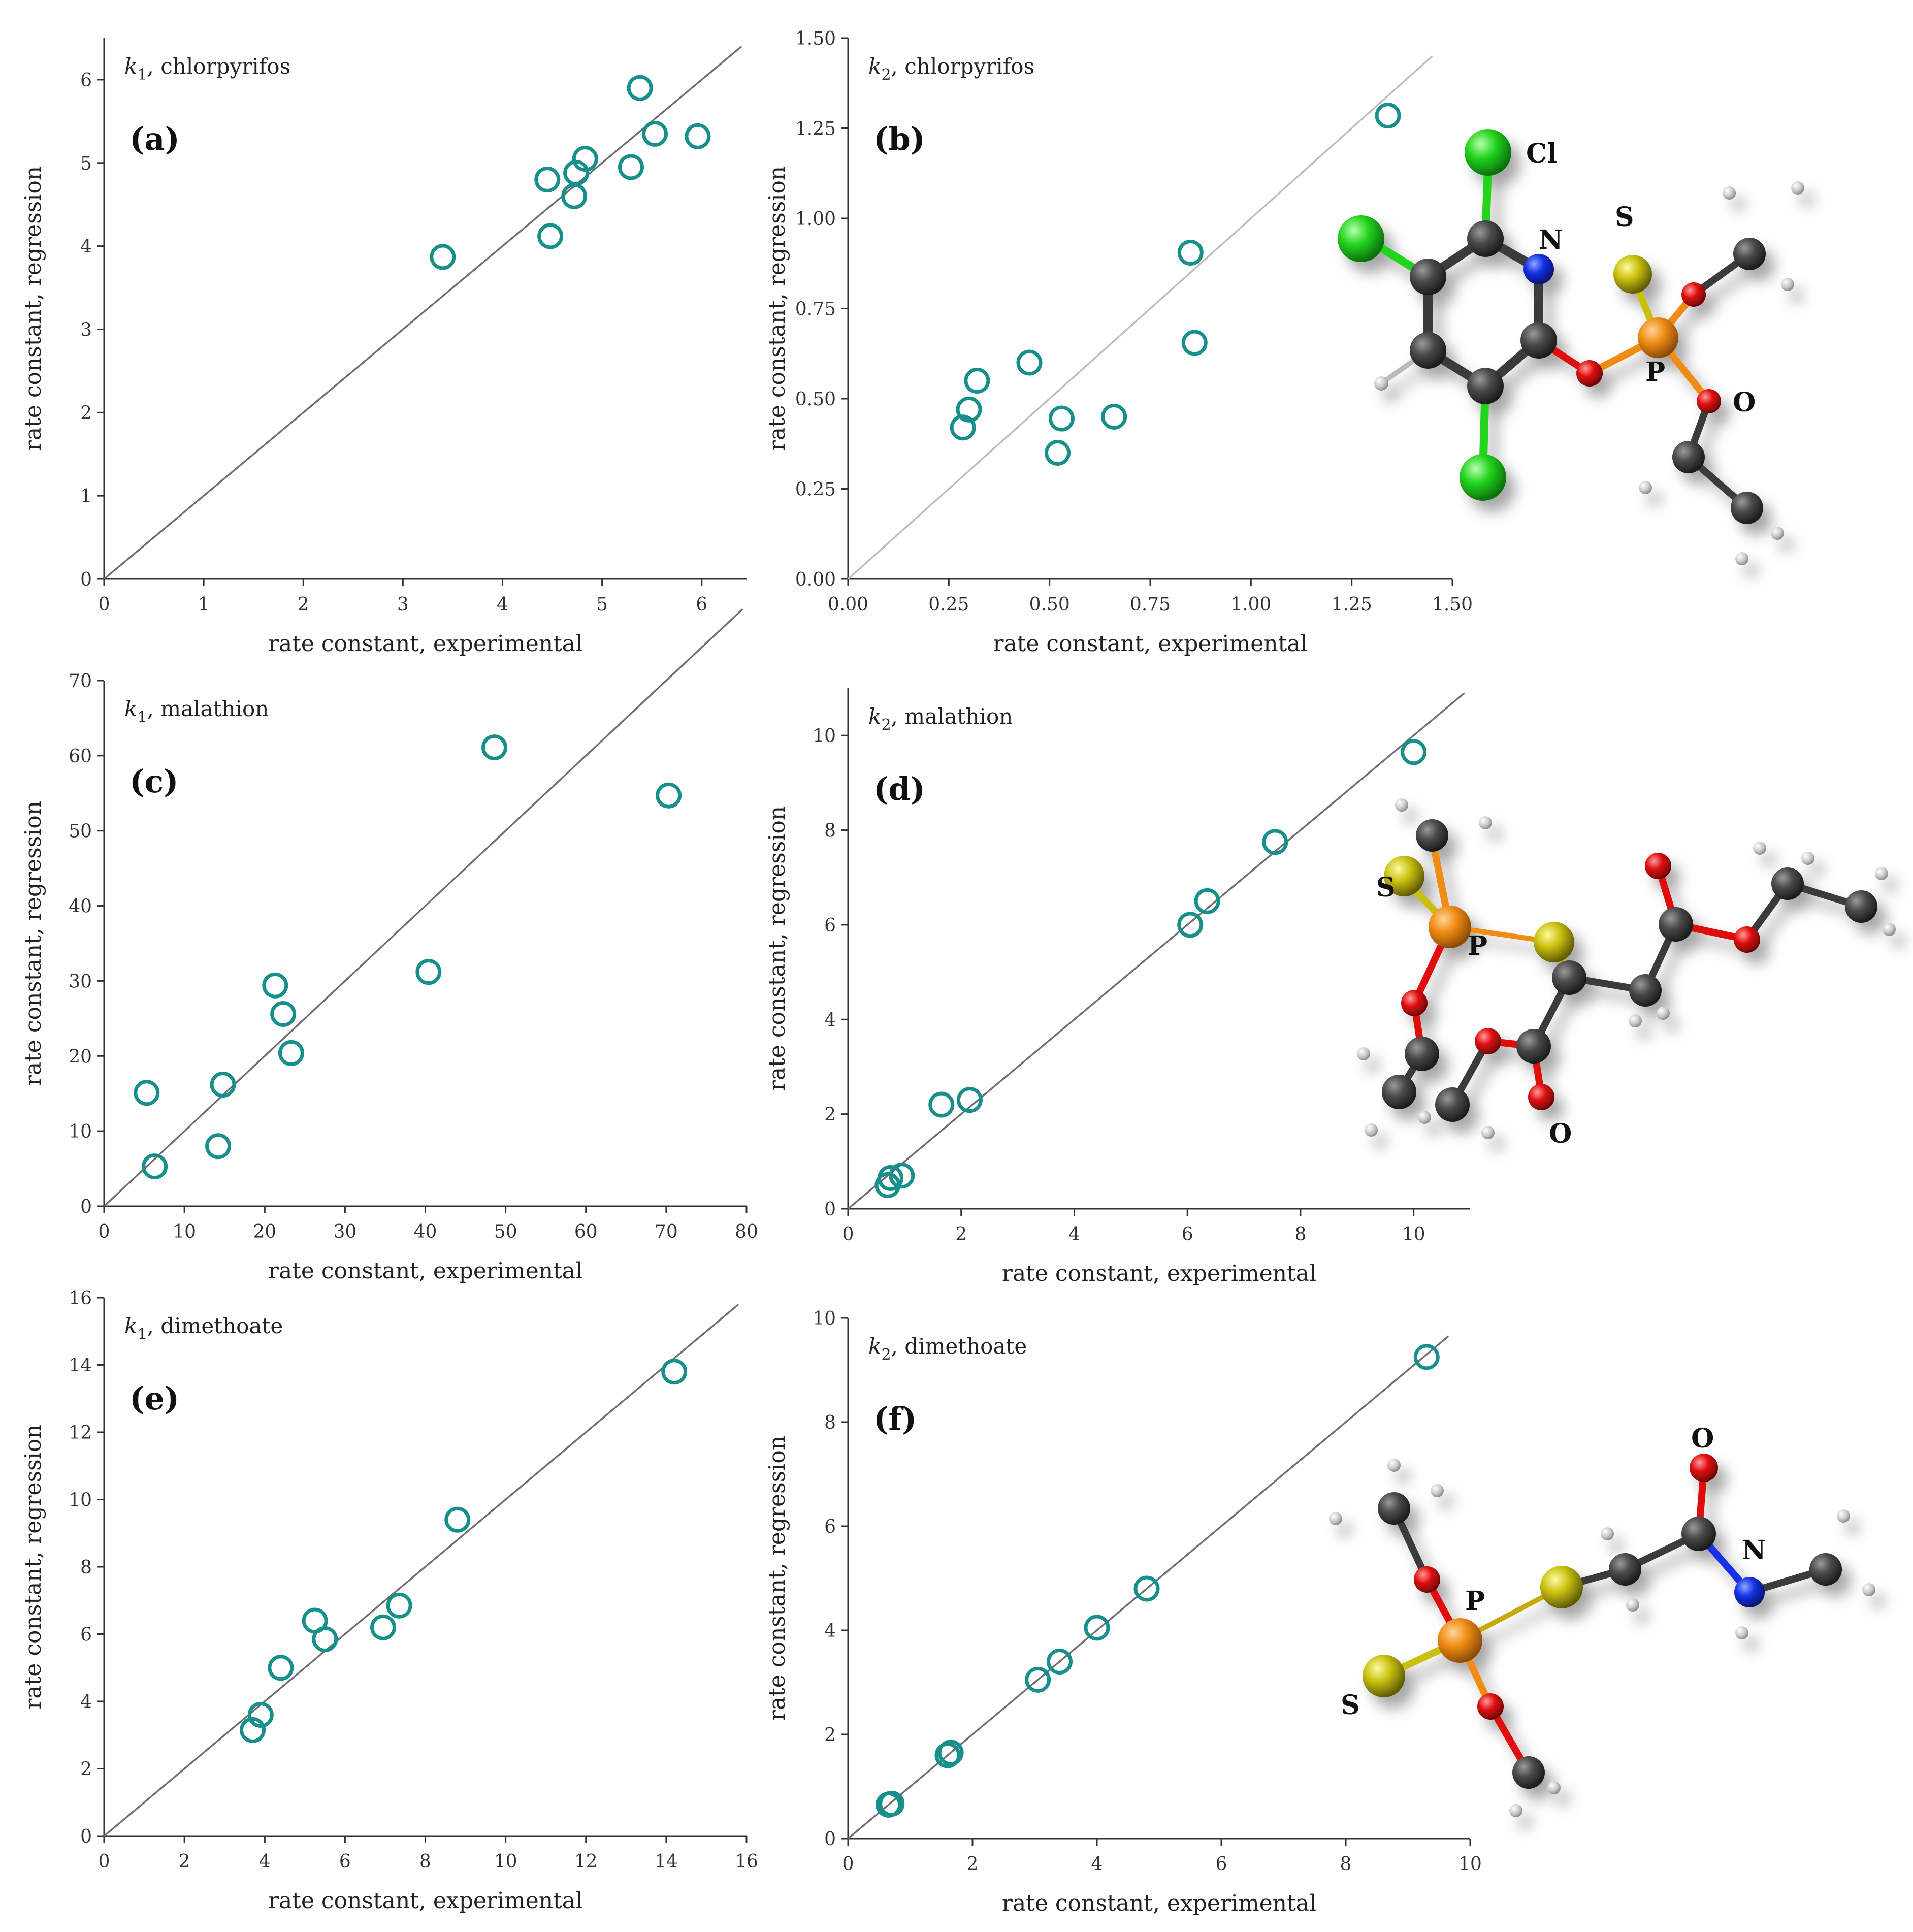 This screenshot has width=1913, height=1932. Describe the element at coordinates (1475, 1601) in the screenshot. I see `mol3-label-p: P` at that location.